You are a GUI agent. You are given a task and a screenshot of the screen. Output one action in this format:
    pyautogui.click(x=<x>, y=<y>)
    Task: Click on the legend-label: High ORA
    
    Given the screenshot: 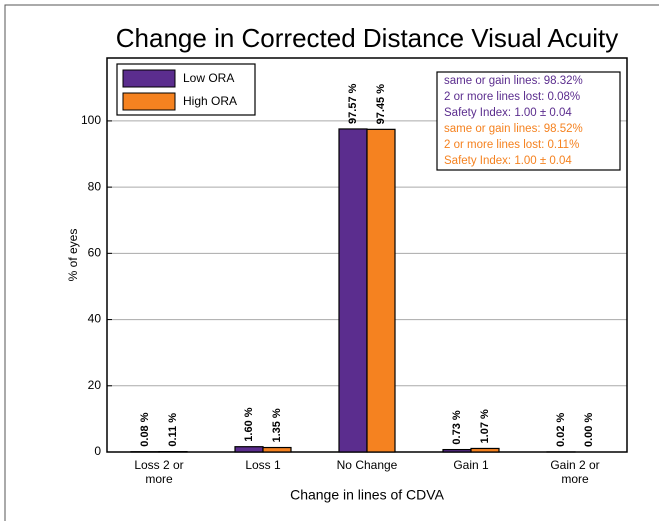 What is the action you would take?
    pyautogui.click(x=210, y=101)
    